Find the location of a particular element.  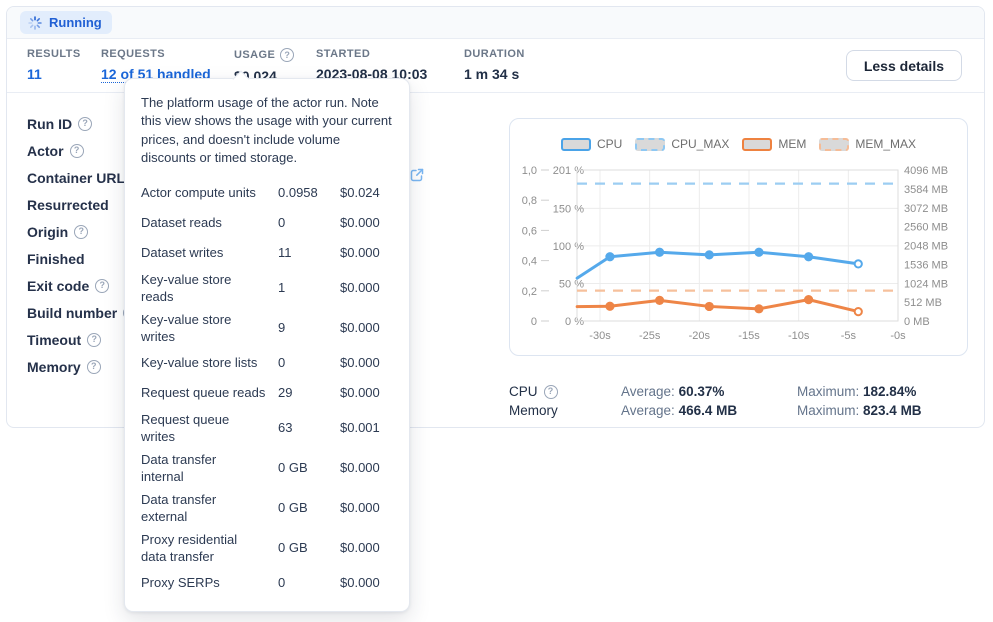

svg-text: -20s is located at coordinates (700, 336).